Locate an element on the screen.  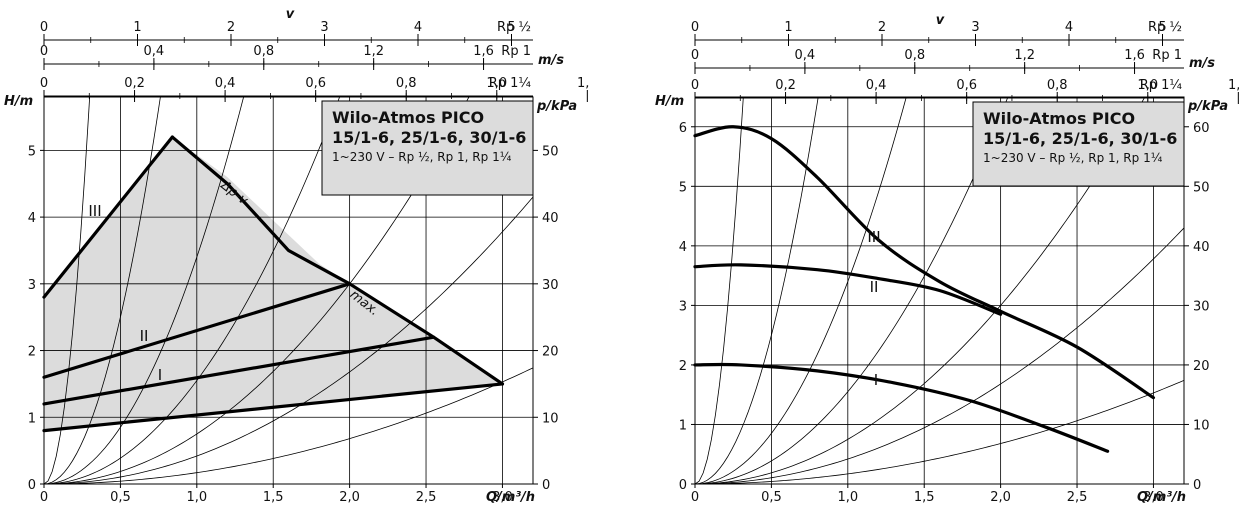
y-tick-label: 6 is located at coordinates (683, 128).